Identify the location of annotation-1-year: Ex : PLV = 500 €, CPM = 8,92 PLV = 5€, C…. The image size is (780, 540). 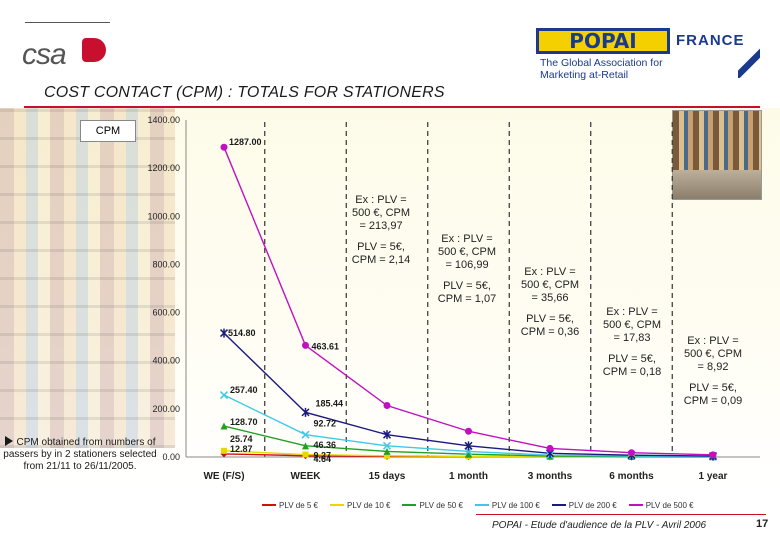
(713, 371).